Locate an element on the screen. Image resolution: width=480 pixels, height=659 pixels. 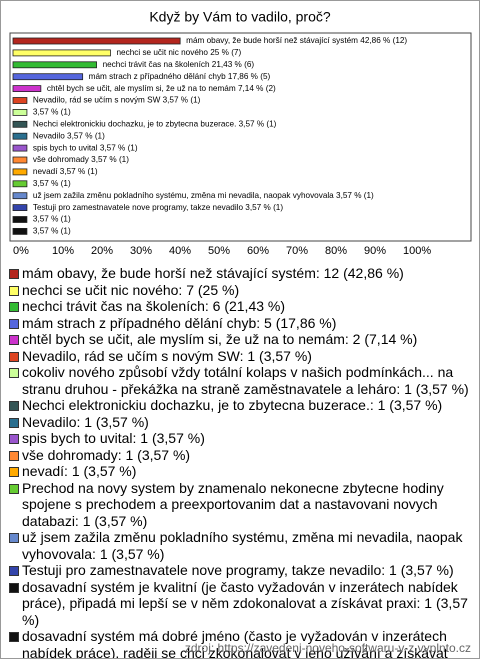
legend-item: nechci se učit nic nového: 7 (25 %) is located at coordinates (240, 290).